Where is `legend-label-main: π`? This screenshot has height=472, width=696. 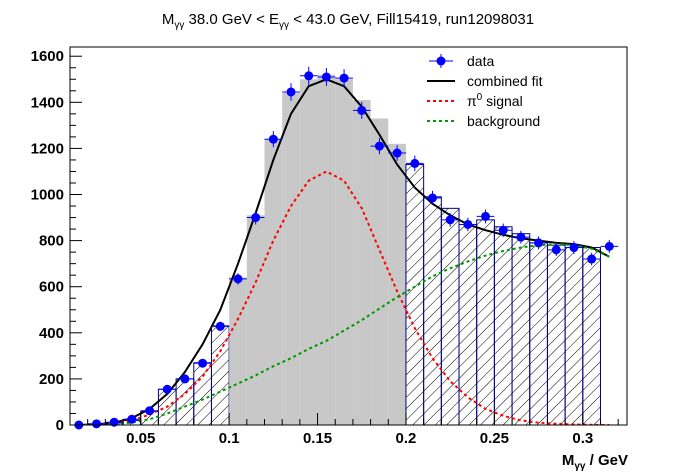 legend-label-main: π is located at coordinates (472, 101).